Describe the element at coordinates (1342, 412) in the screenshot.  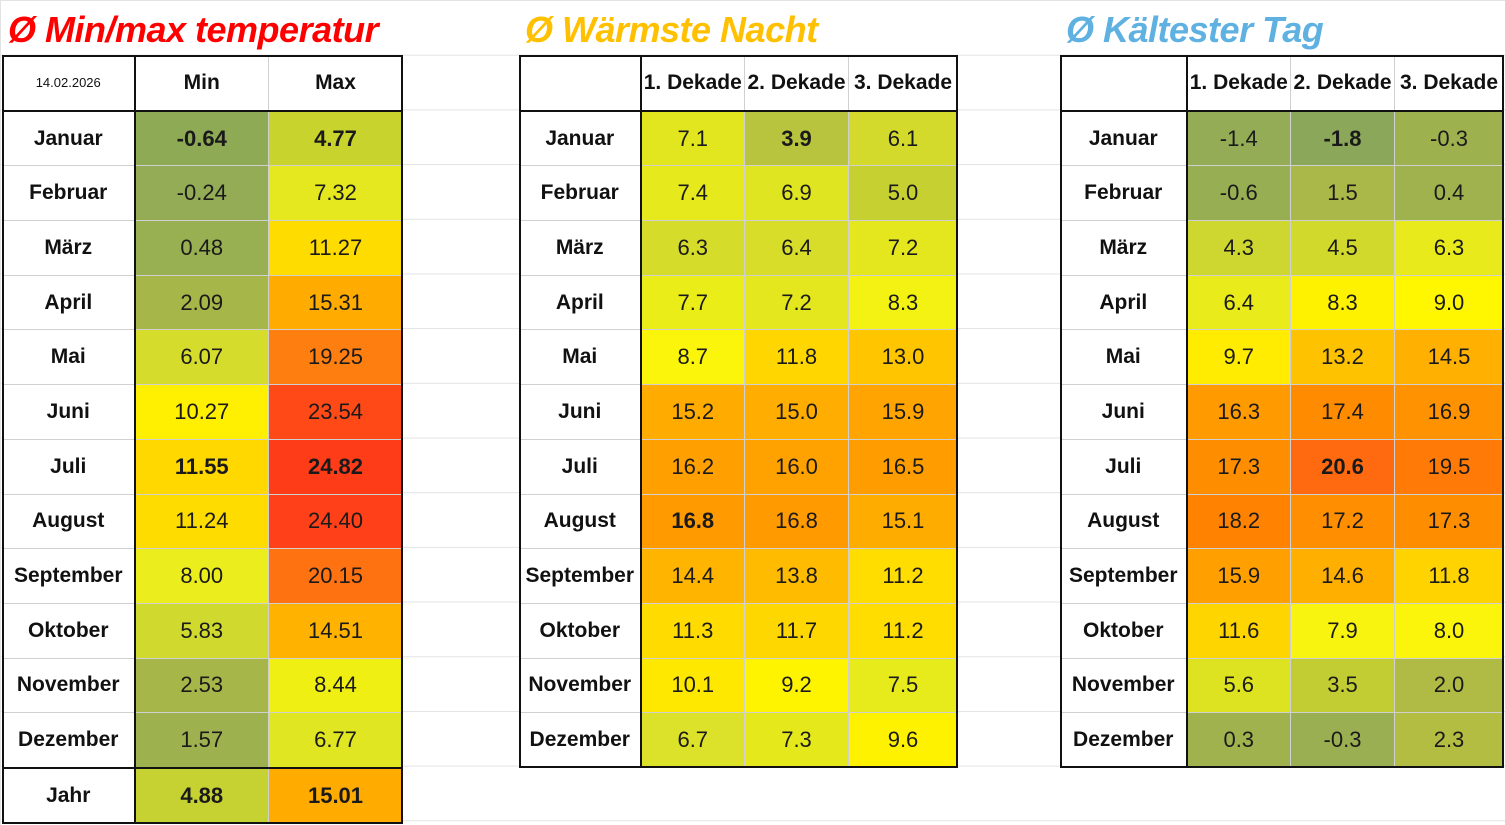
I see `decade-value-cell: 17.4` at that location.